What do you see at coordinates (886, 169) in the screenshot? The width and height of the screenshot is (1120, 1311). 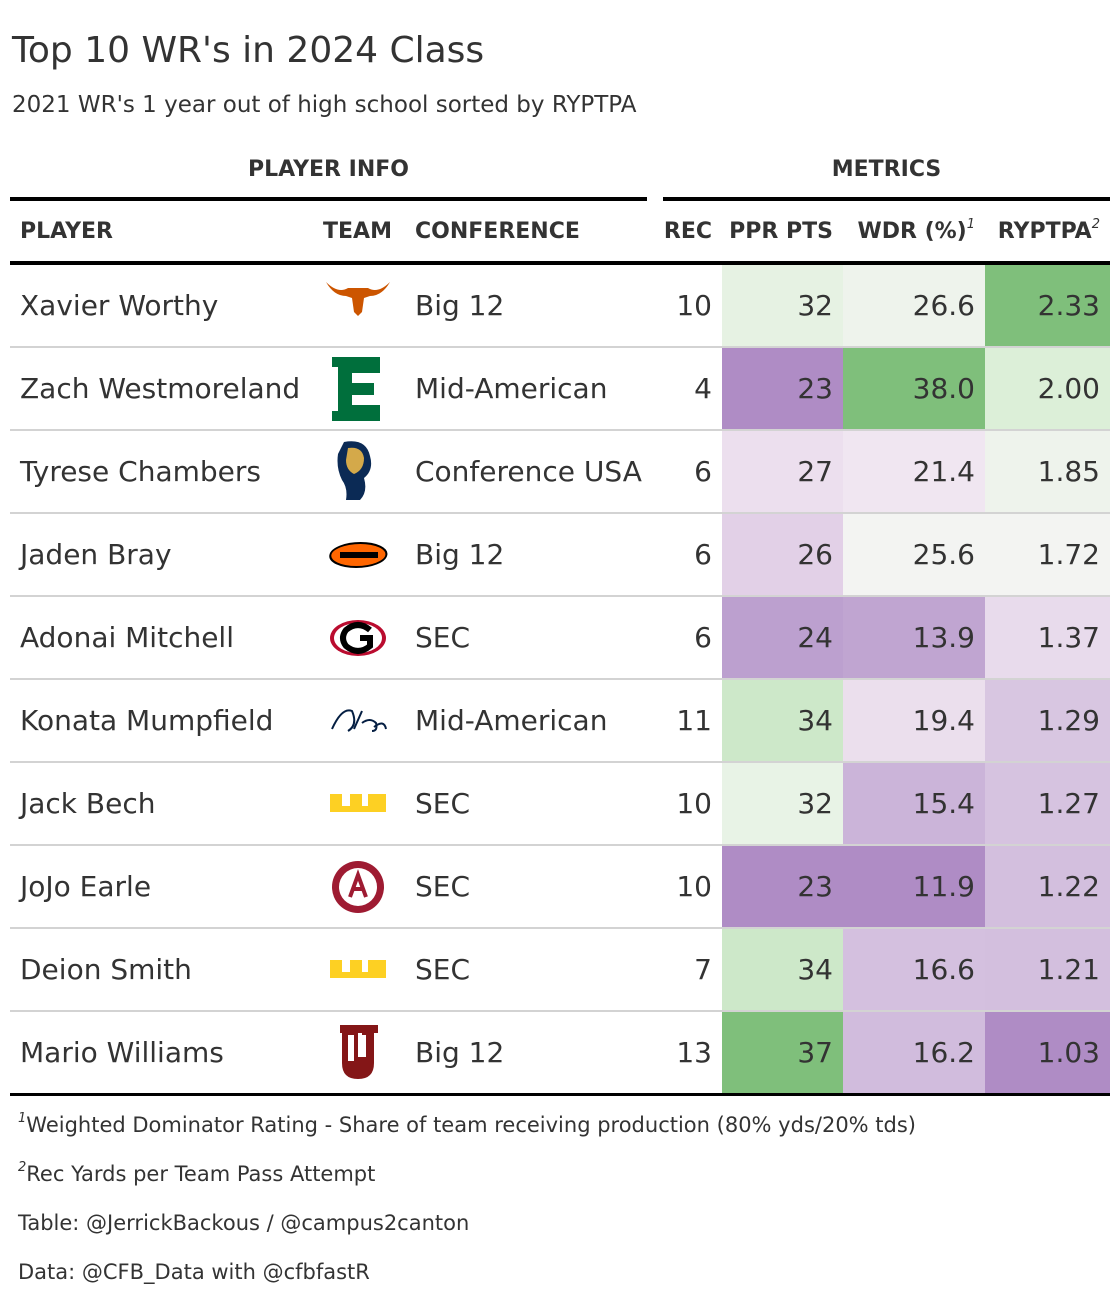 I see `spanner-label: METRICS` at bounding box center [886, 169].